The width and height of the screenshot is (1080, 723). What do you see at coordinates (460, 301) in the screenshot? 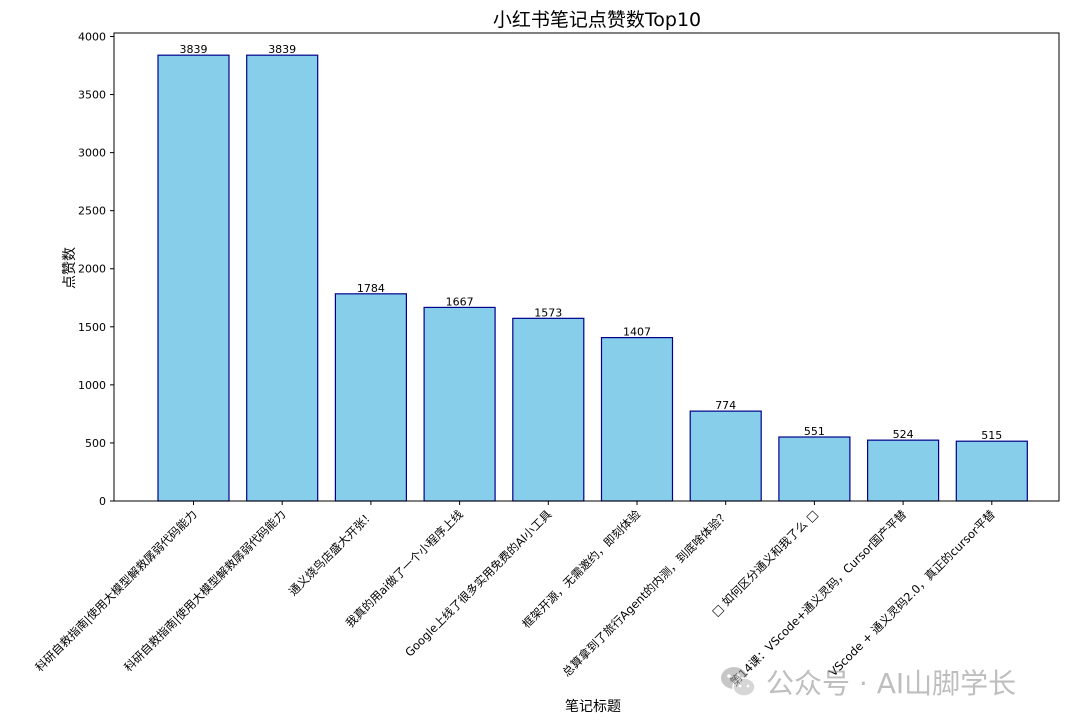
I see `bar-value-label: 1667` at bounding box center [460, 301].